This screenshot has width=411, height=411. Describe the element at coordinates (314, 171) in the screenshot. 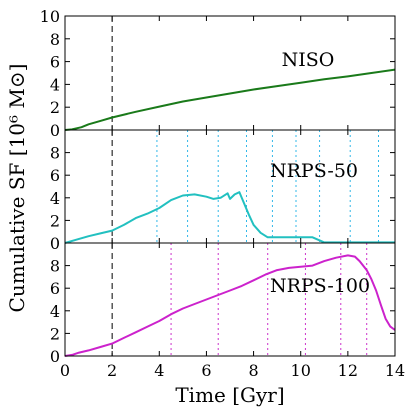

I see `panel-label-nrps-50: NRPS-50` at that location.